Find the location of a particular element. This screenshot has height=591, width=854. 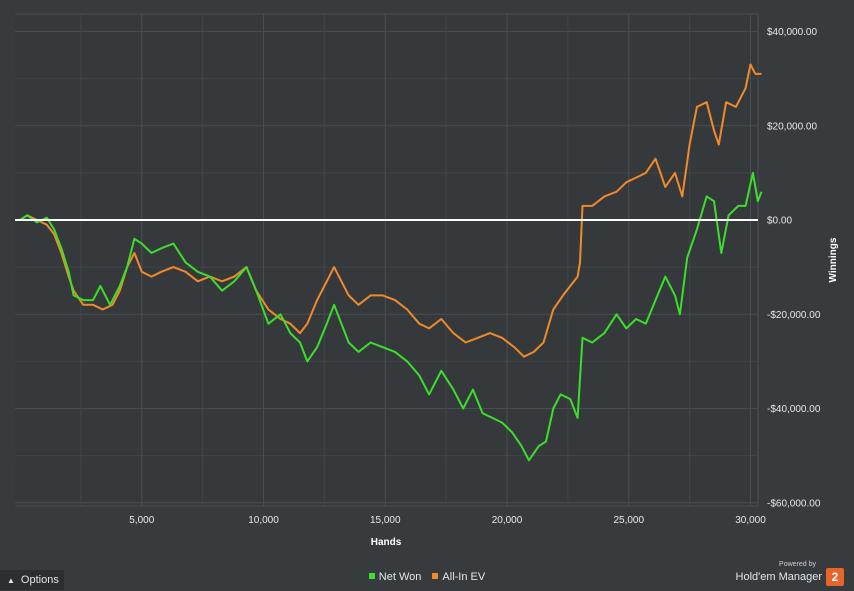

x-tick-label: 10,000 is located at coordinates (263, 520).